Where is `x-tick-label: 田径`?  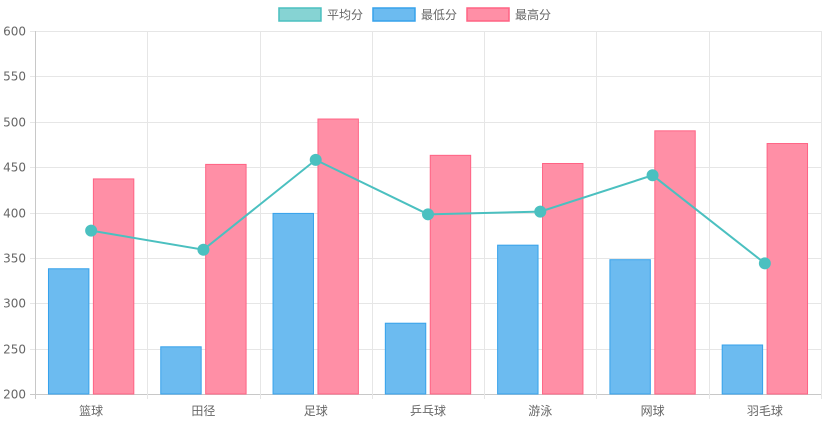
x-tick-label: 田径 is located at coordinates (203, 411).